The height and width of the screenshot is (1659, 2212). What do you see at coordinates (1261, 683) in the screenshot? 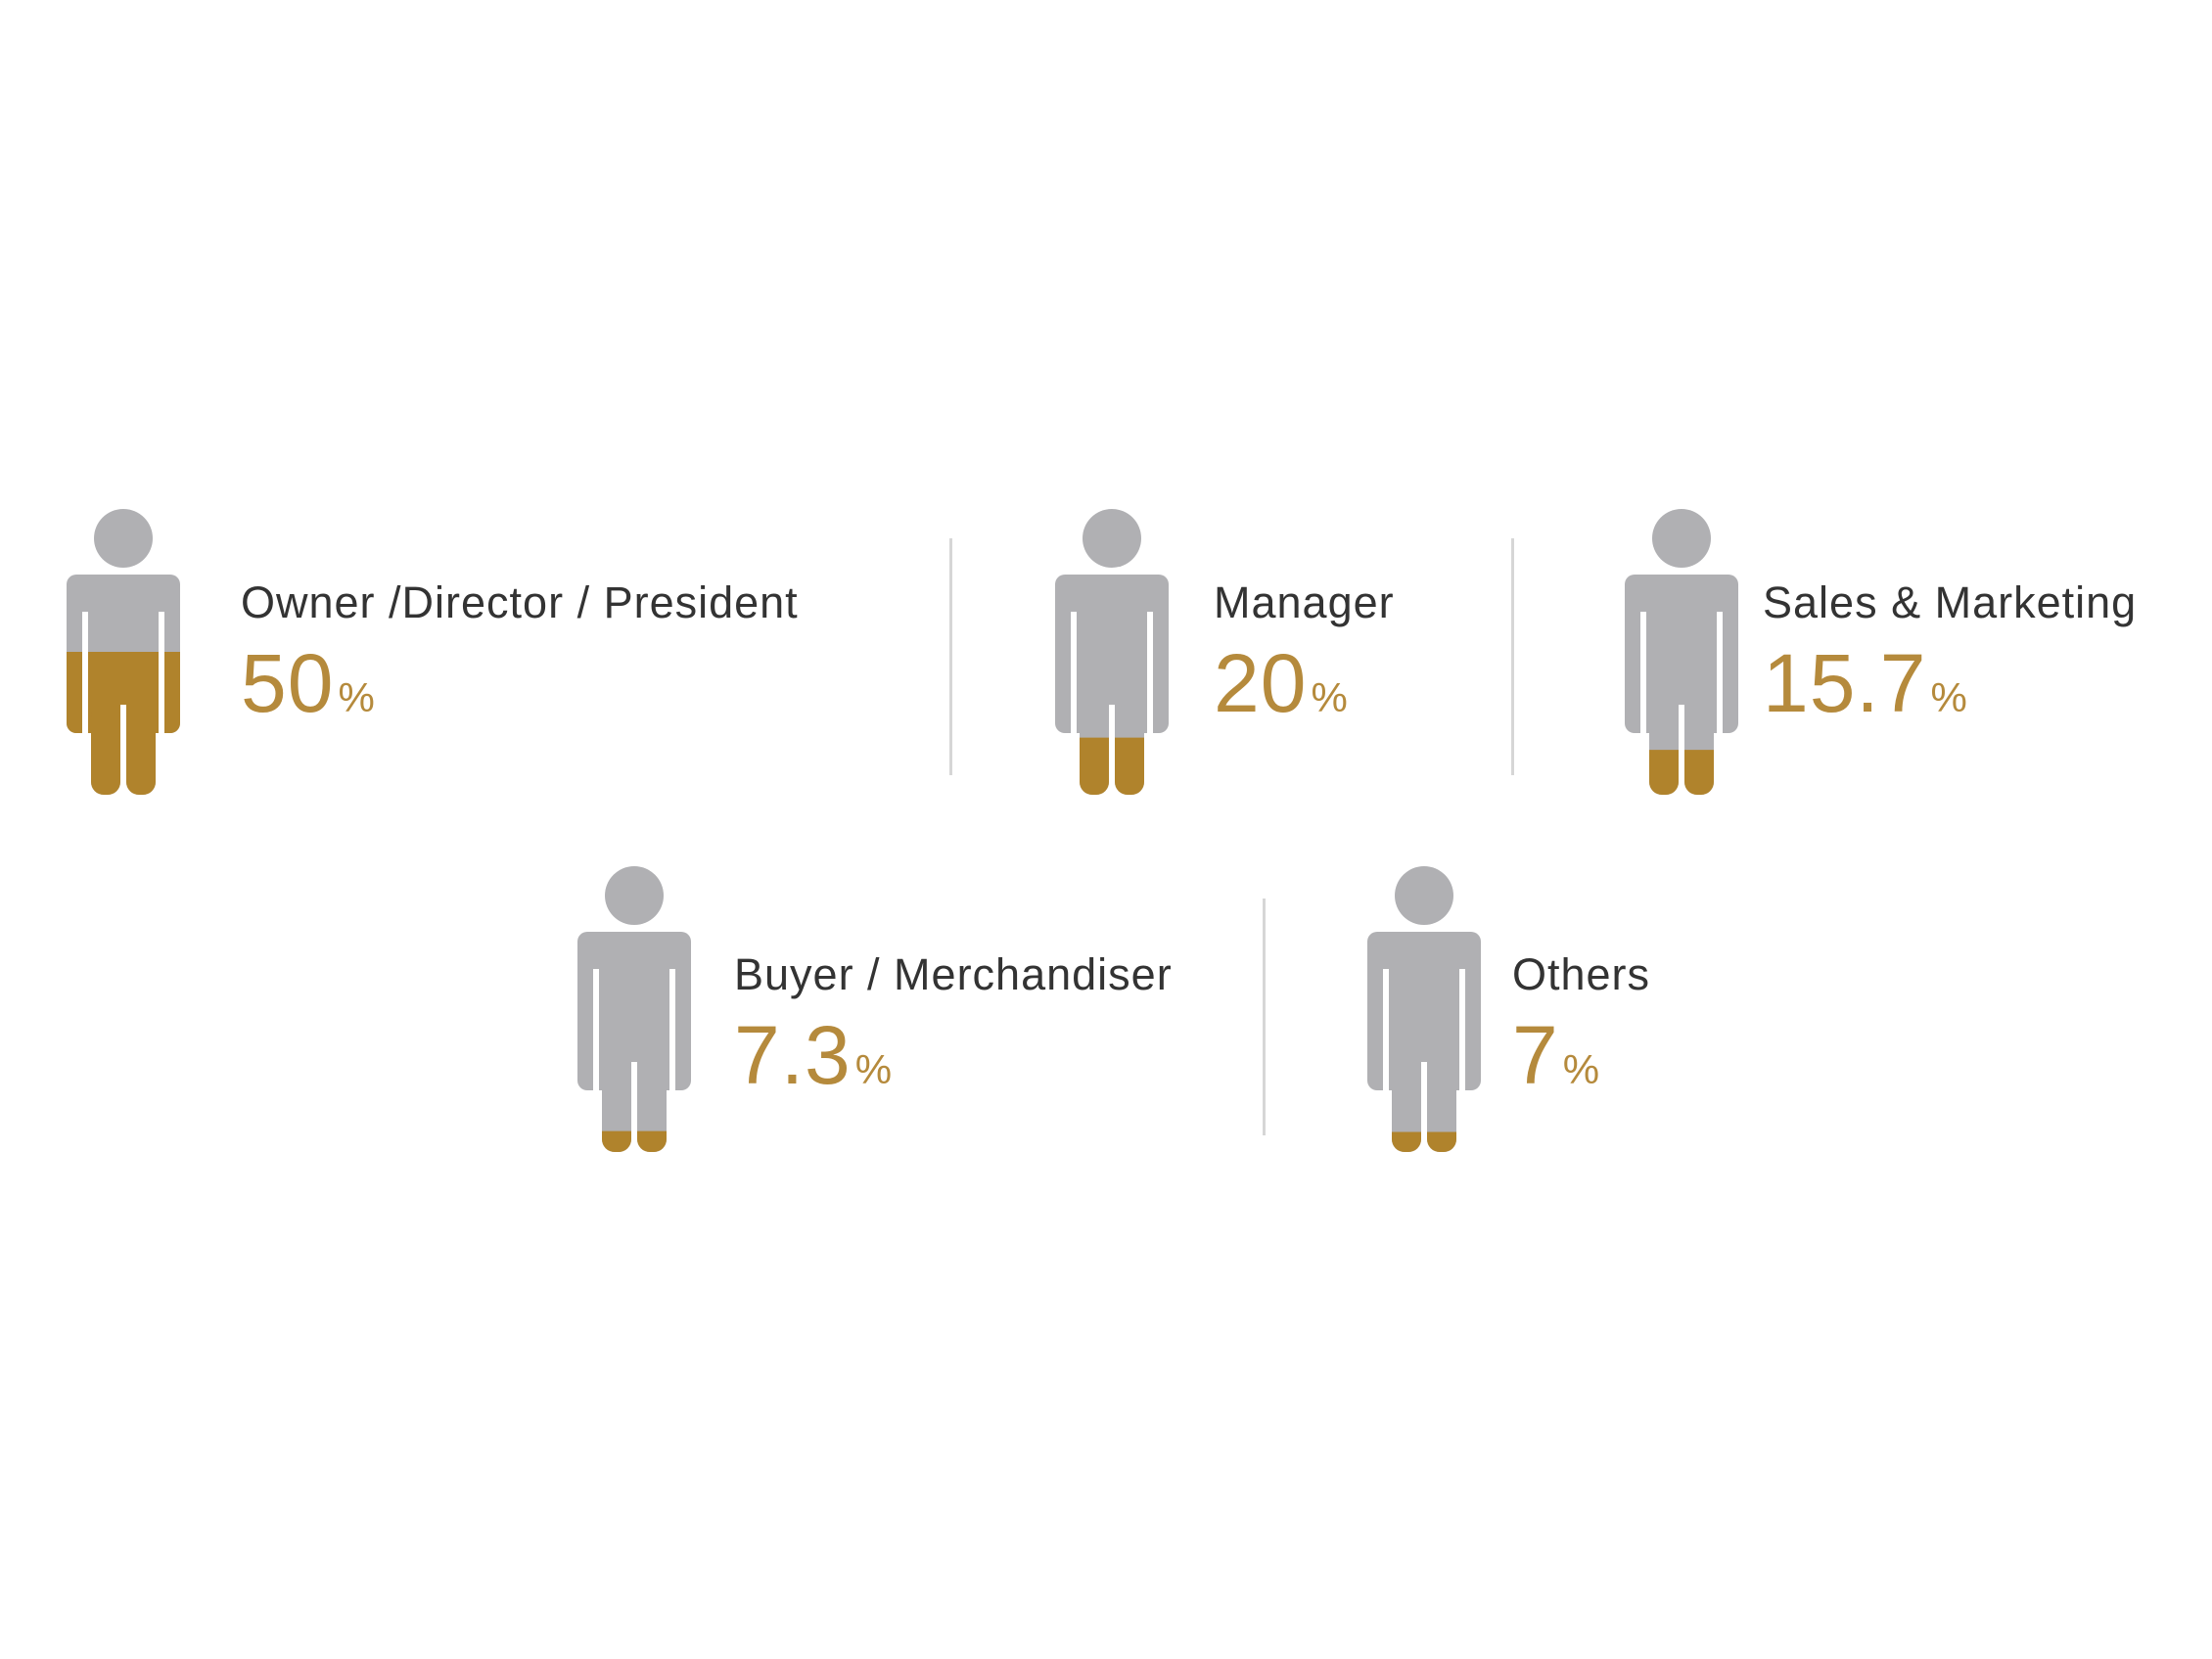
I see `value-number: 20` at bounding box center [1261, 683].